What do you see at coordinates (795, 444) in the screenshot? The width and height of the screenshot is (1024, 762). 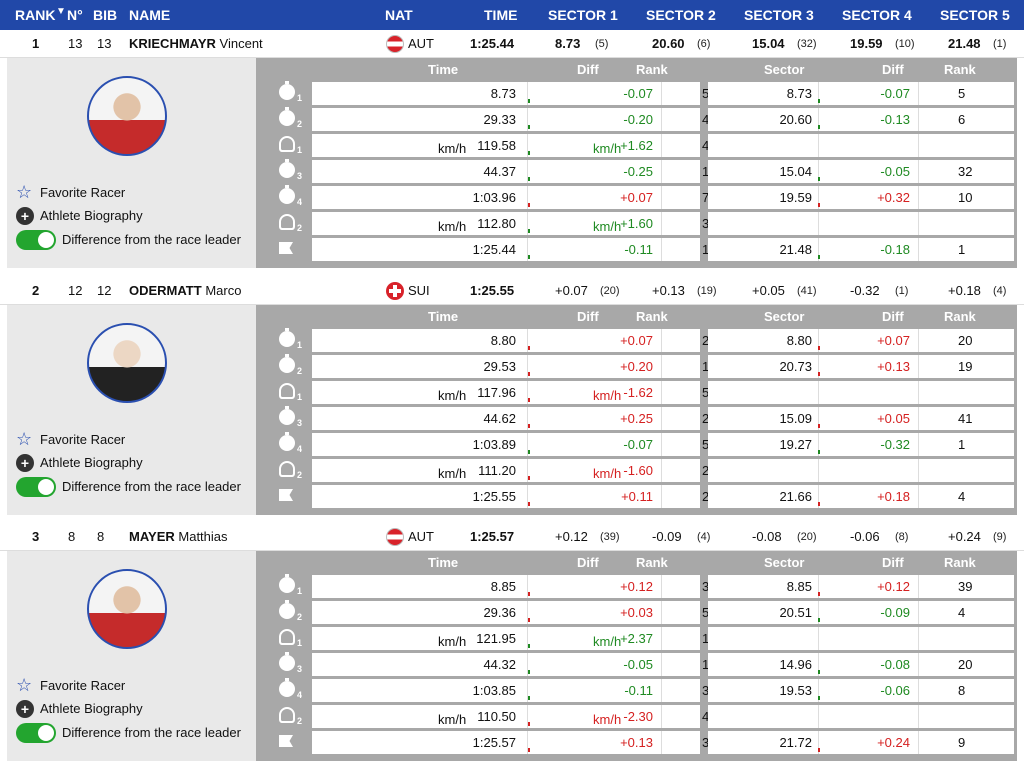 I see `sector-time: 19.27` at bounding box center [795, 444].